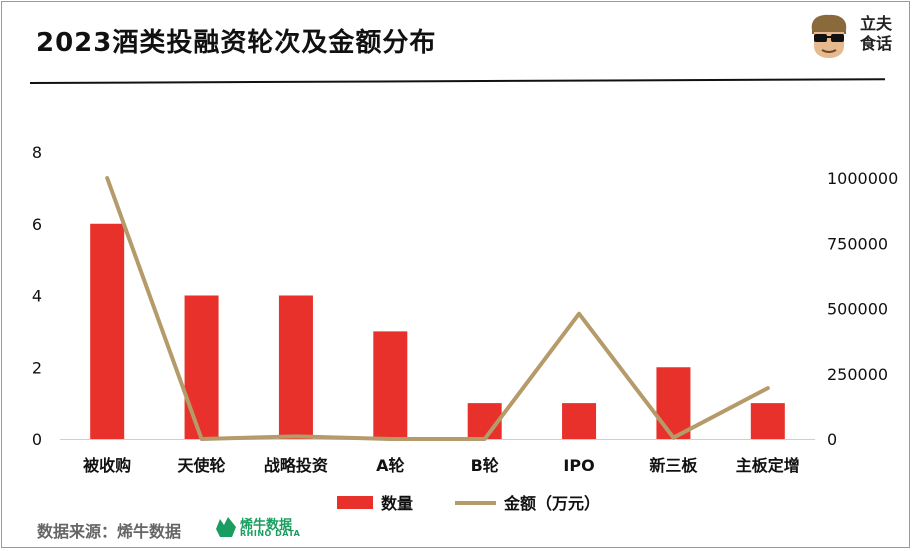 This screenshot has width=913, height=551. What do you see at coordinates (768, 465) in the screenshot?
I see `x-tick-label: 主板定增` at bounding box center [768, 465].